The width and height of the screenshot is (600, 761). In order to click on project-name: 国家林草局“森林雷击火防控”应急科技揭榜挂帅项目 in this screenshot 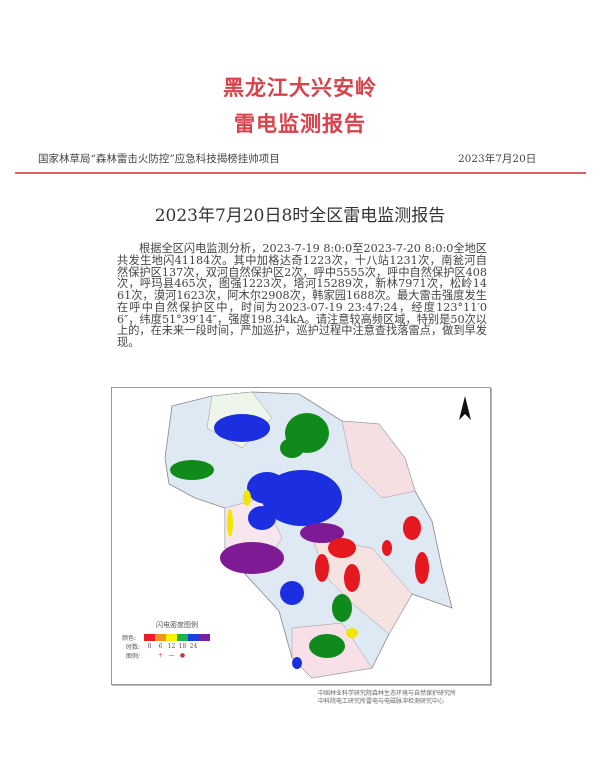, I will do `click(159, 159)`.